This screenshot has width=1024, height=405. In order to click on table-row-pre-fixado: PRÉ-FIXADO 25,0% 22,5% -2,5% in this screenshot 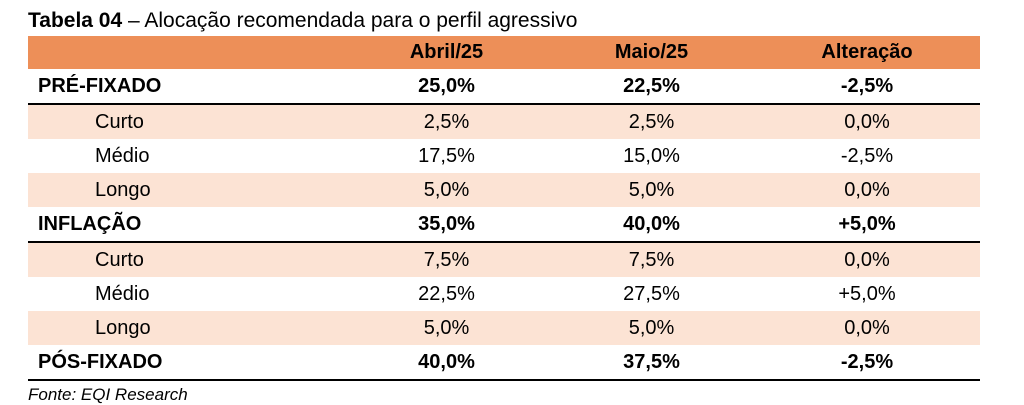, I will do `click(504, 87)`.